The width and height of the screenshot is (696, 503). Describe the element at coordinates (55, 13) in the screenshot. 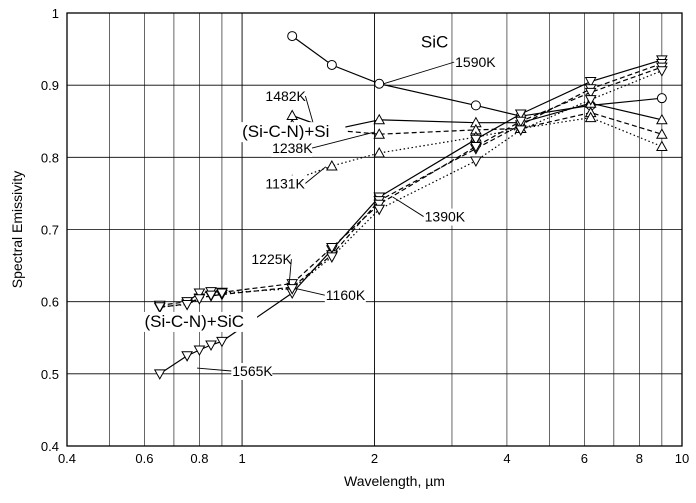

I see `y-tick-label: 1` at that location.